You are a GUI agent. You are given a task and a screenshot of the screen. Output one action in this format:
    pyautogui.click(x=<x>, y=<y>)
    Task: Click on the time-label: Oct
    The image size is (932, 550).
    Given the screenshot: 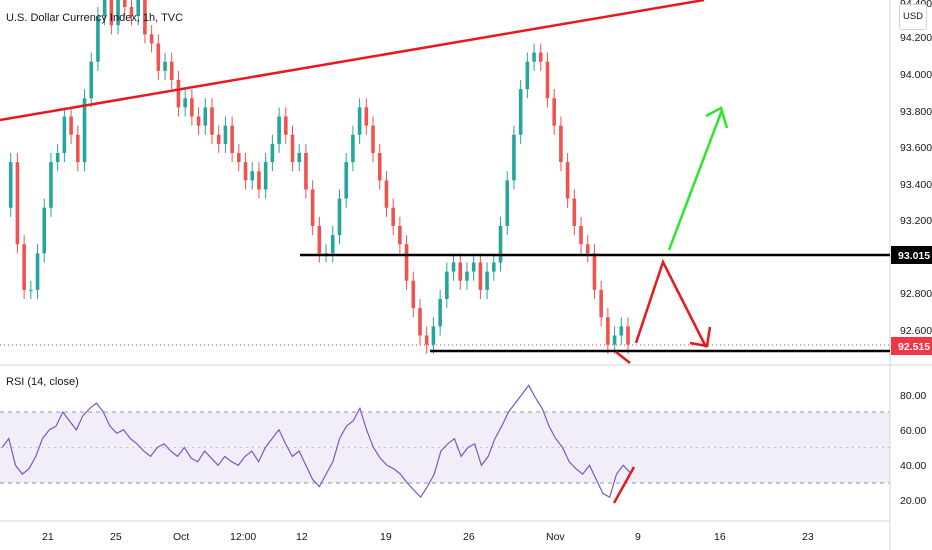 What is the action you would take?
    pyautogui.click(x=181, y=537)
    